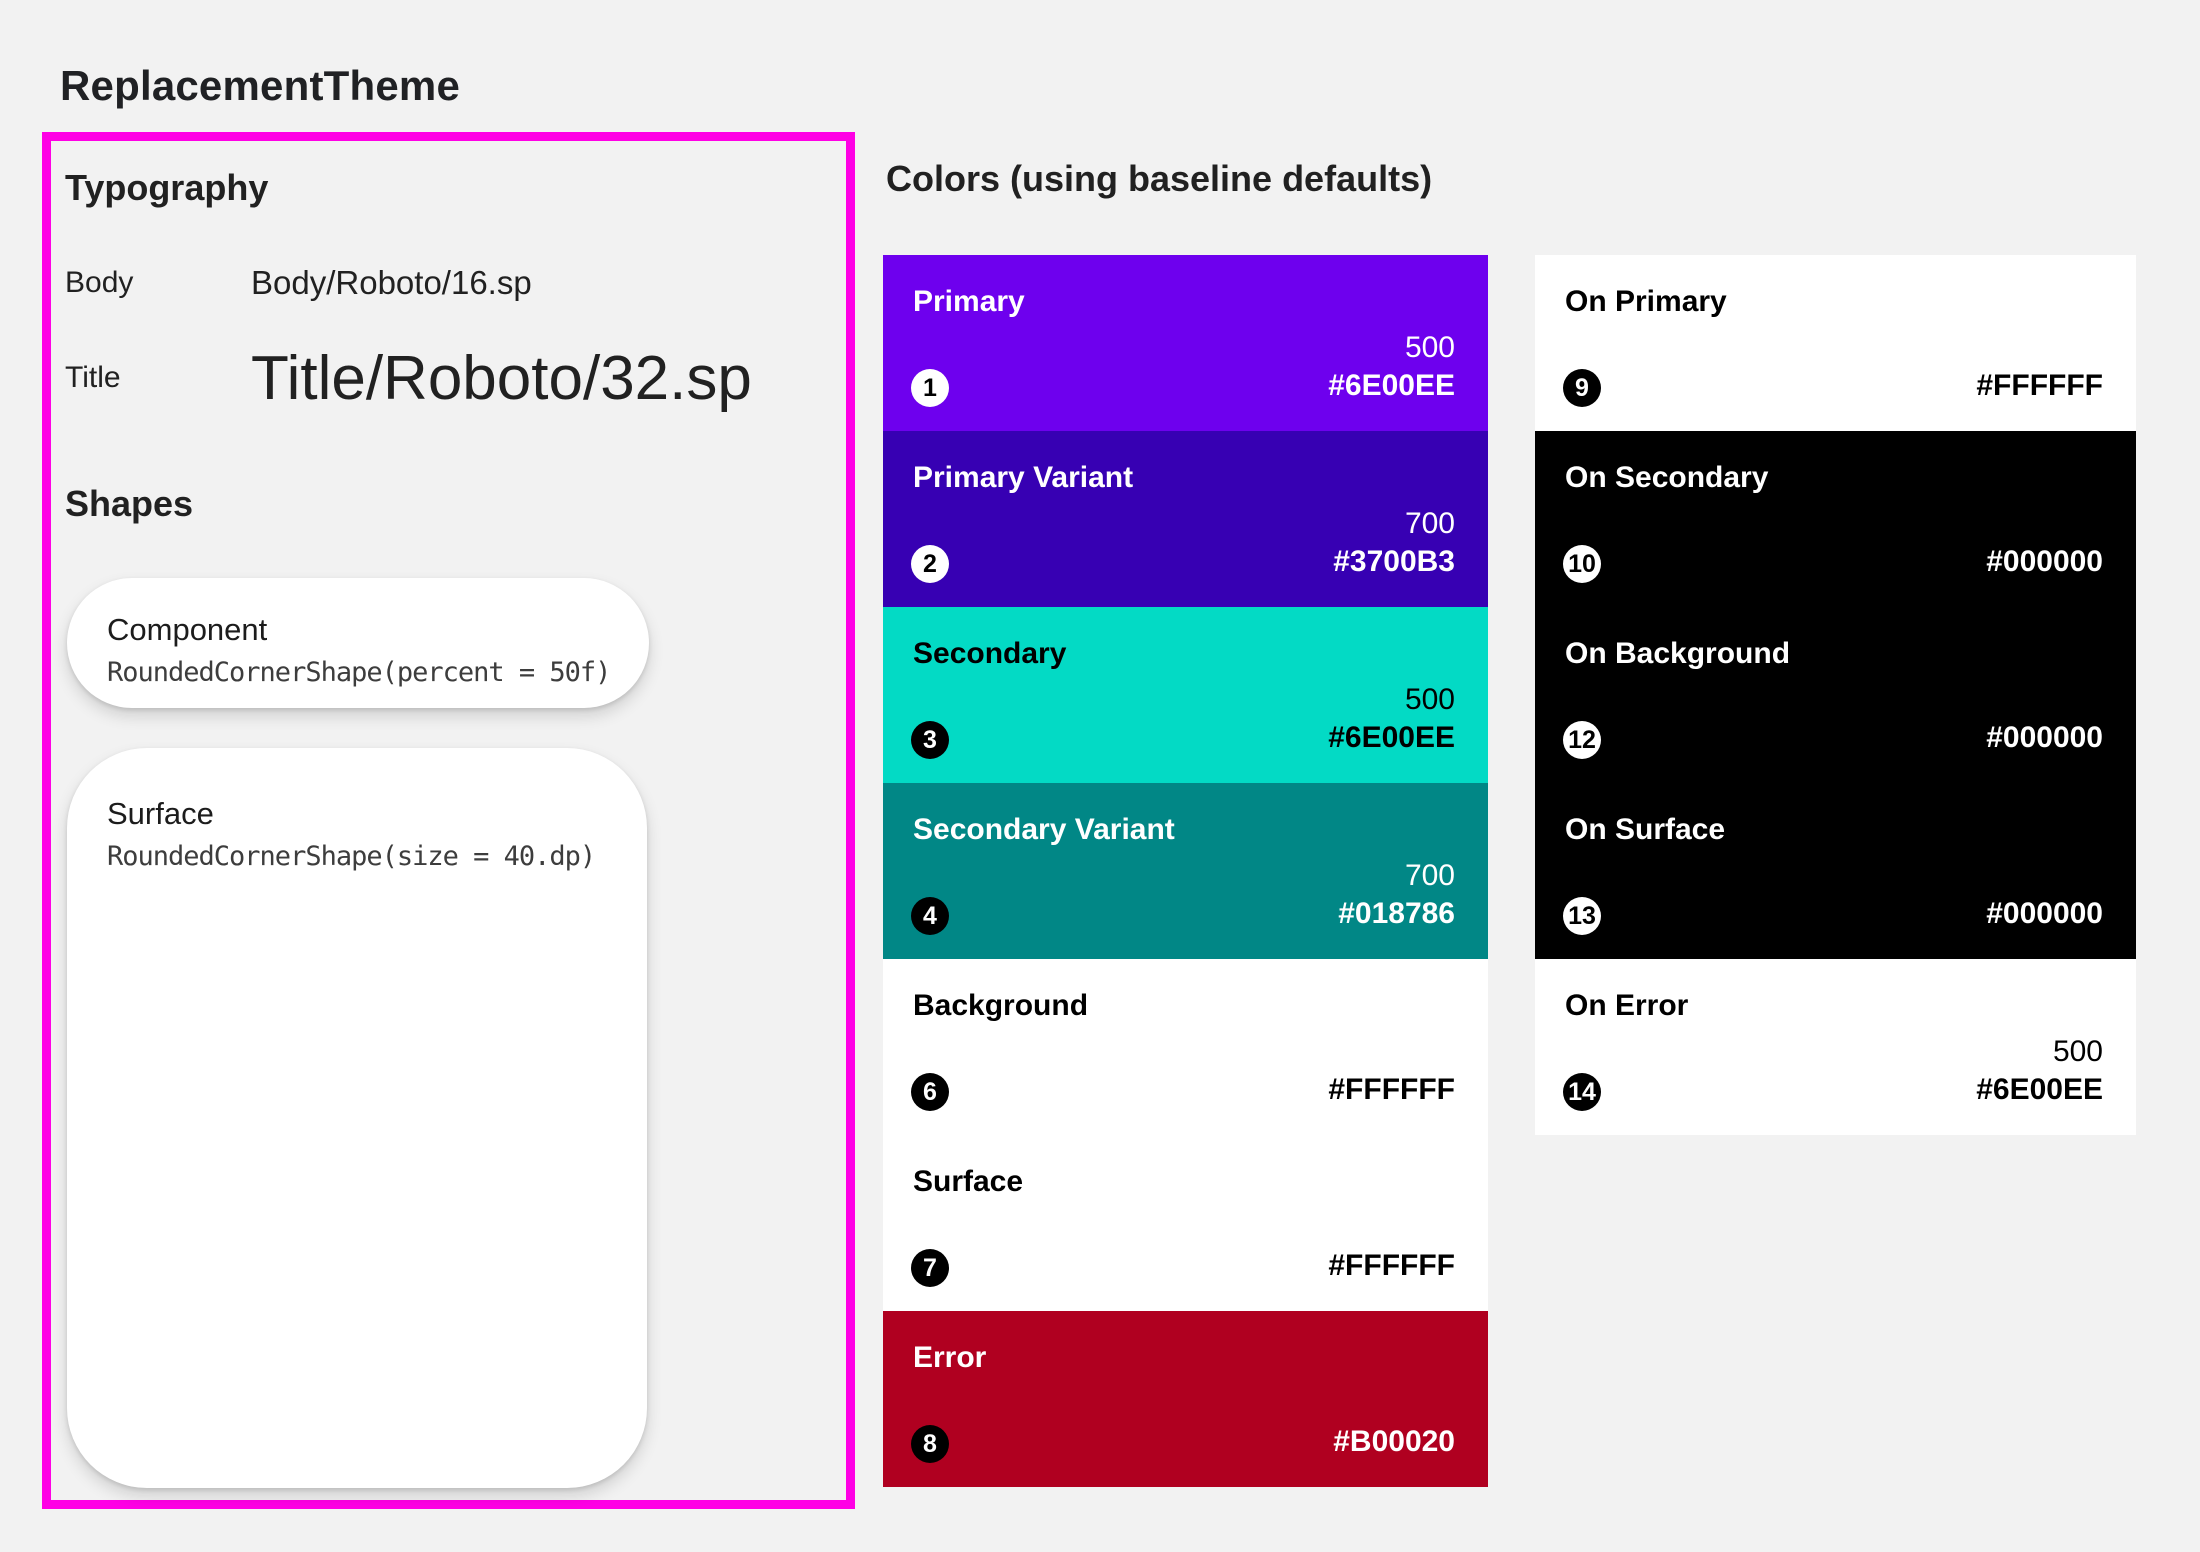 This screenshot has height=1552, width=2200. Describe the element at coordinates (187, 629) in the screenshot. I see `shape-card-title: Component` at that location.